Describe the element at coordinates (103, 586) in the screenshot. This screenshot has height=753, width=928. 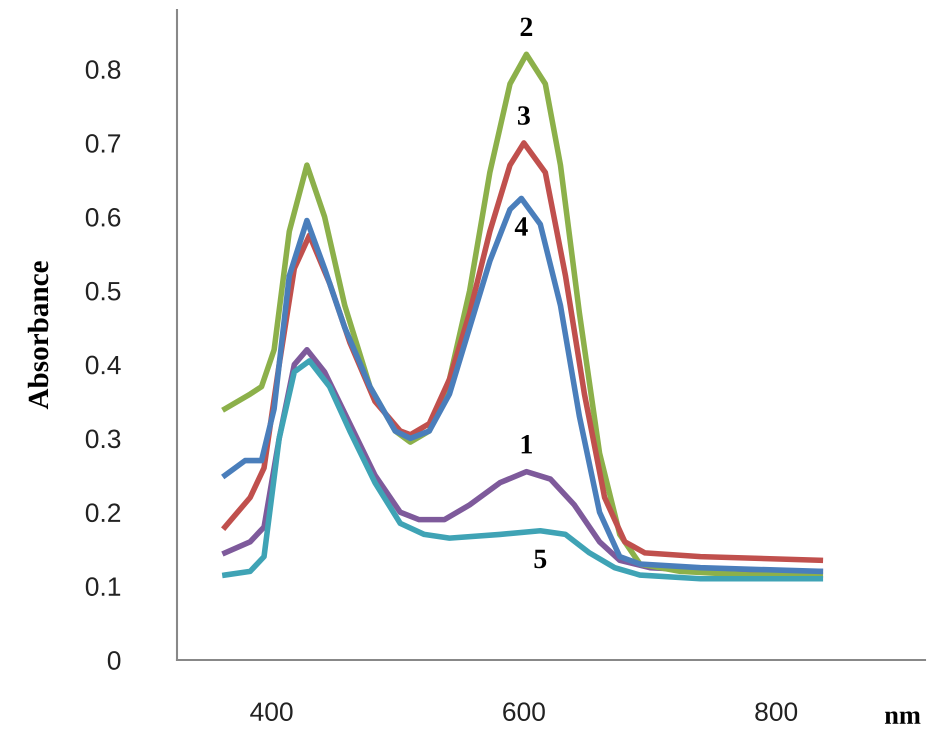
I see `y-tick-label: 0.1` at that location.